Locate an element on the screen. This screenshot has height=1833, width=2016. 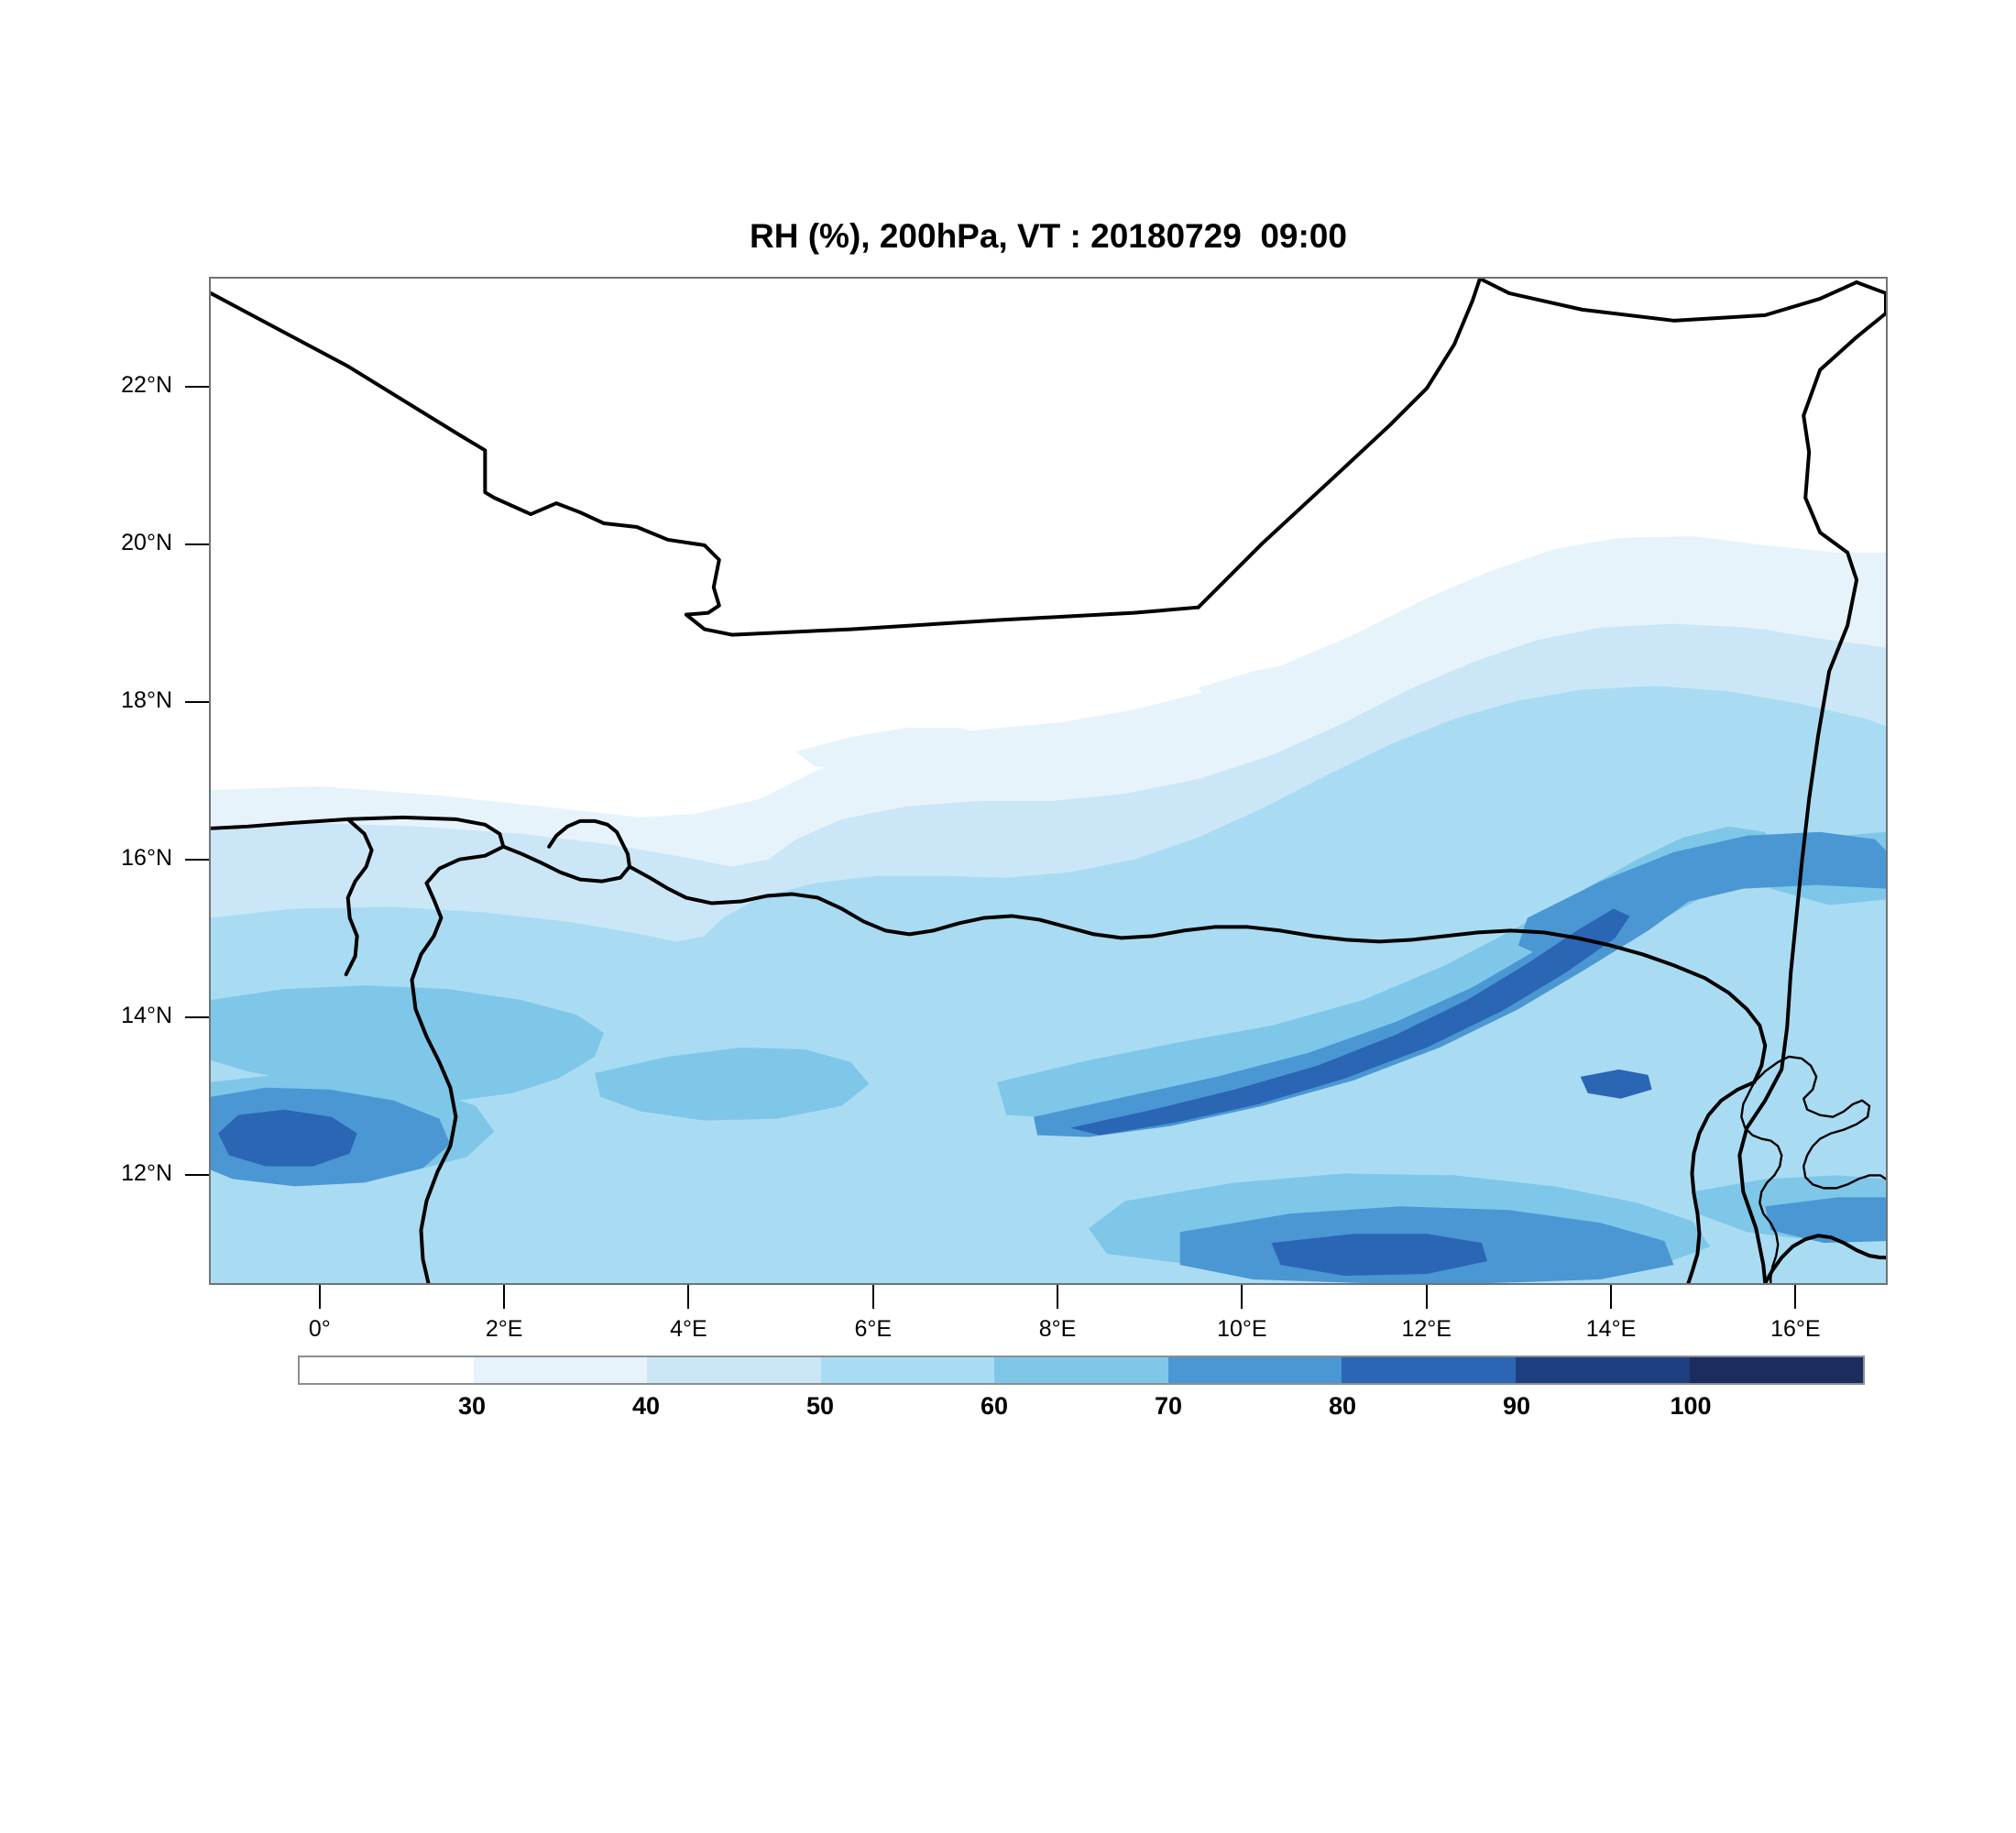
colorbar-tick-label: 60 is located at coordinates (994, 1406).